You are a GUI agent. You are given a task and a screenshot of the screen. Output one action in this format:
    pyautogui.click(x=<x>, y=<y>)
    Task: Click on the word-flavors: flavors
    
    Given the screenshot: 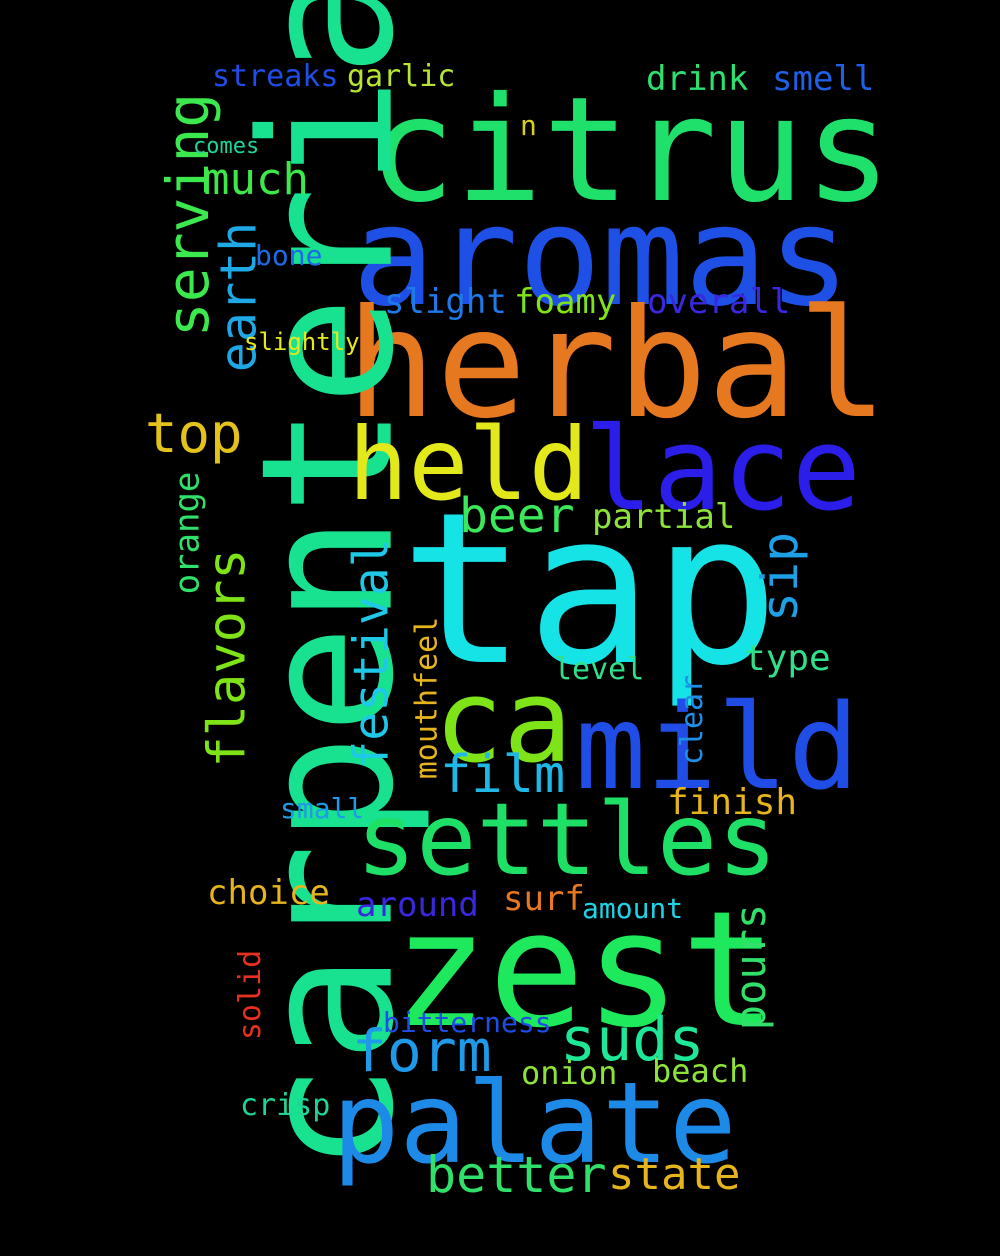 What is the action you would take?
    pyautogui.click(x=227, y=658)
    